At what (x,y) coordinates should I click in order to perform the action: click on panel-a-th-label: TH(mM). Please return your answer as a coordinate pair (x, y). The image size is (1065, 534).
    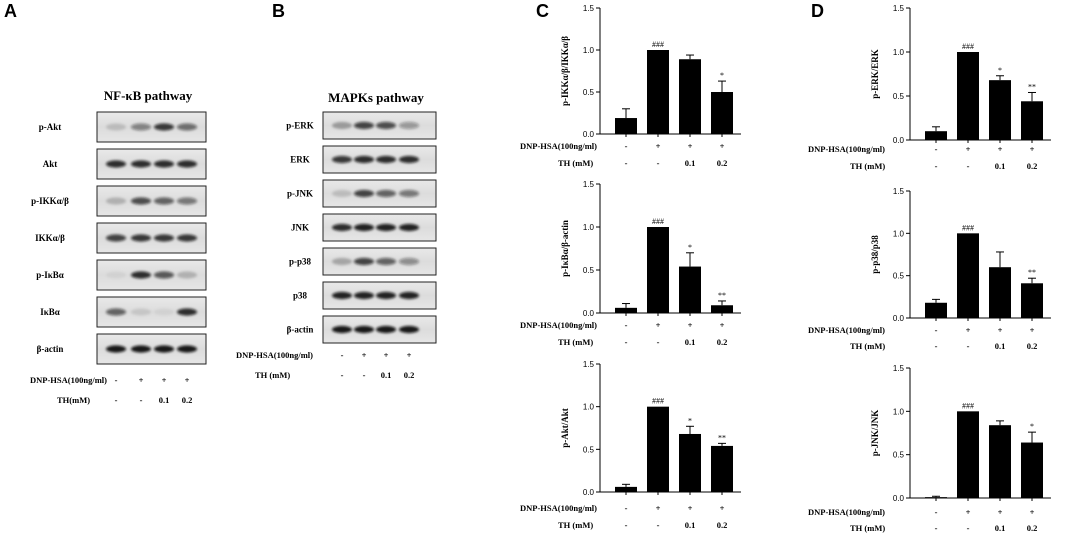
    Looking at the image, I should click on (73, 400).